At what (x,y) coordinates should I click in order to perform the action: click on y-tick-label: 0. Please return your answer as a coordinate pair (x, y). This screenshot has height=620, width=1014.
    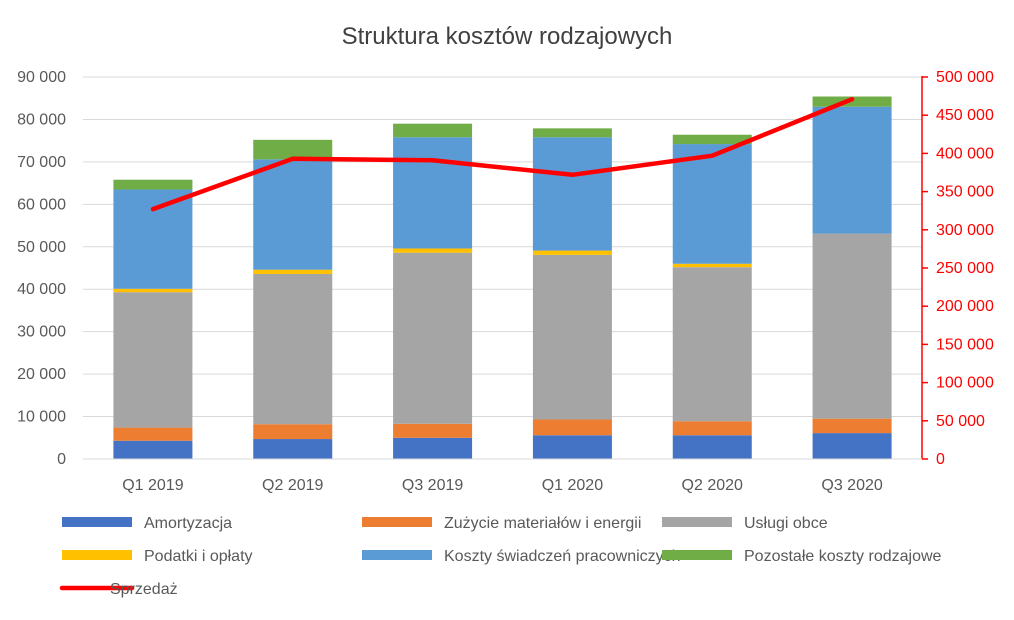
    Looking at the image, I should click on (61, 459).